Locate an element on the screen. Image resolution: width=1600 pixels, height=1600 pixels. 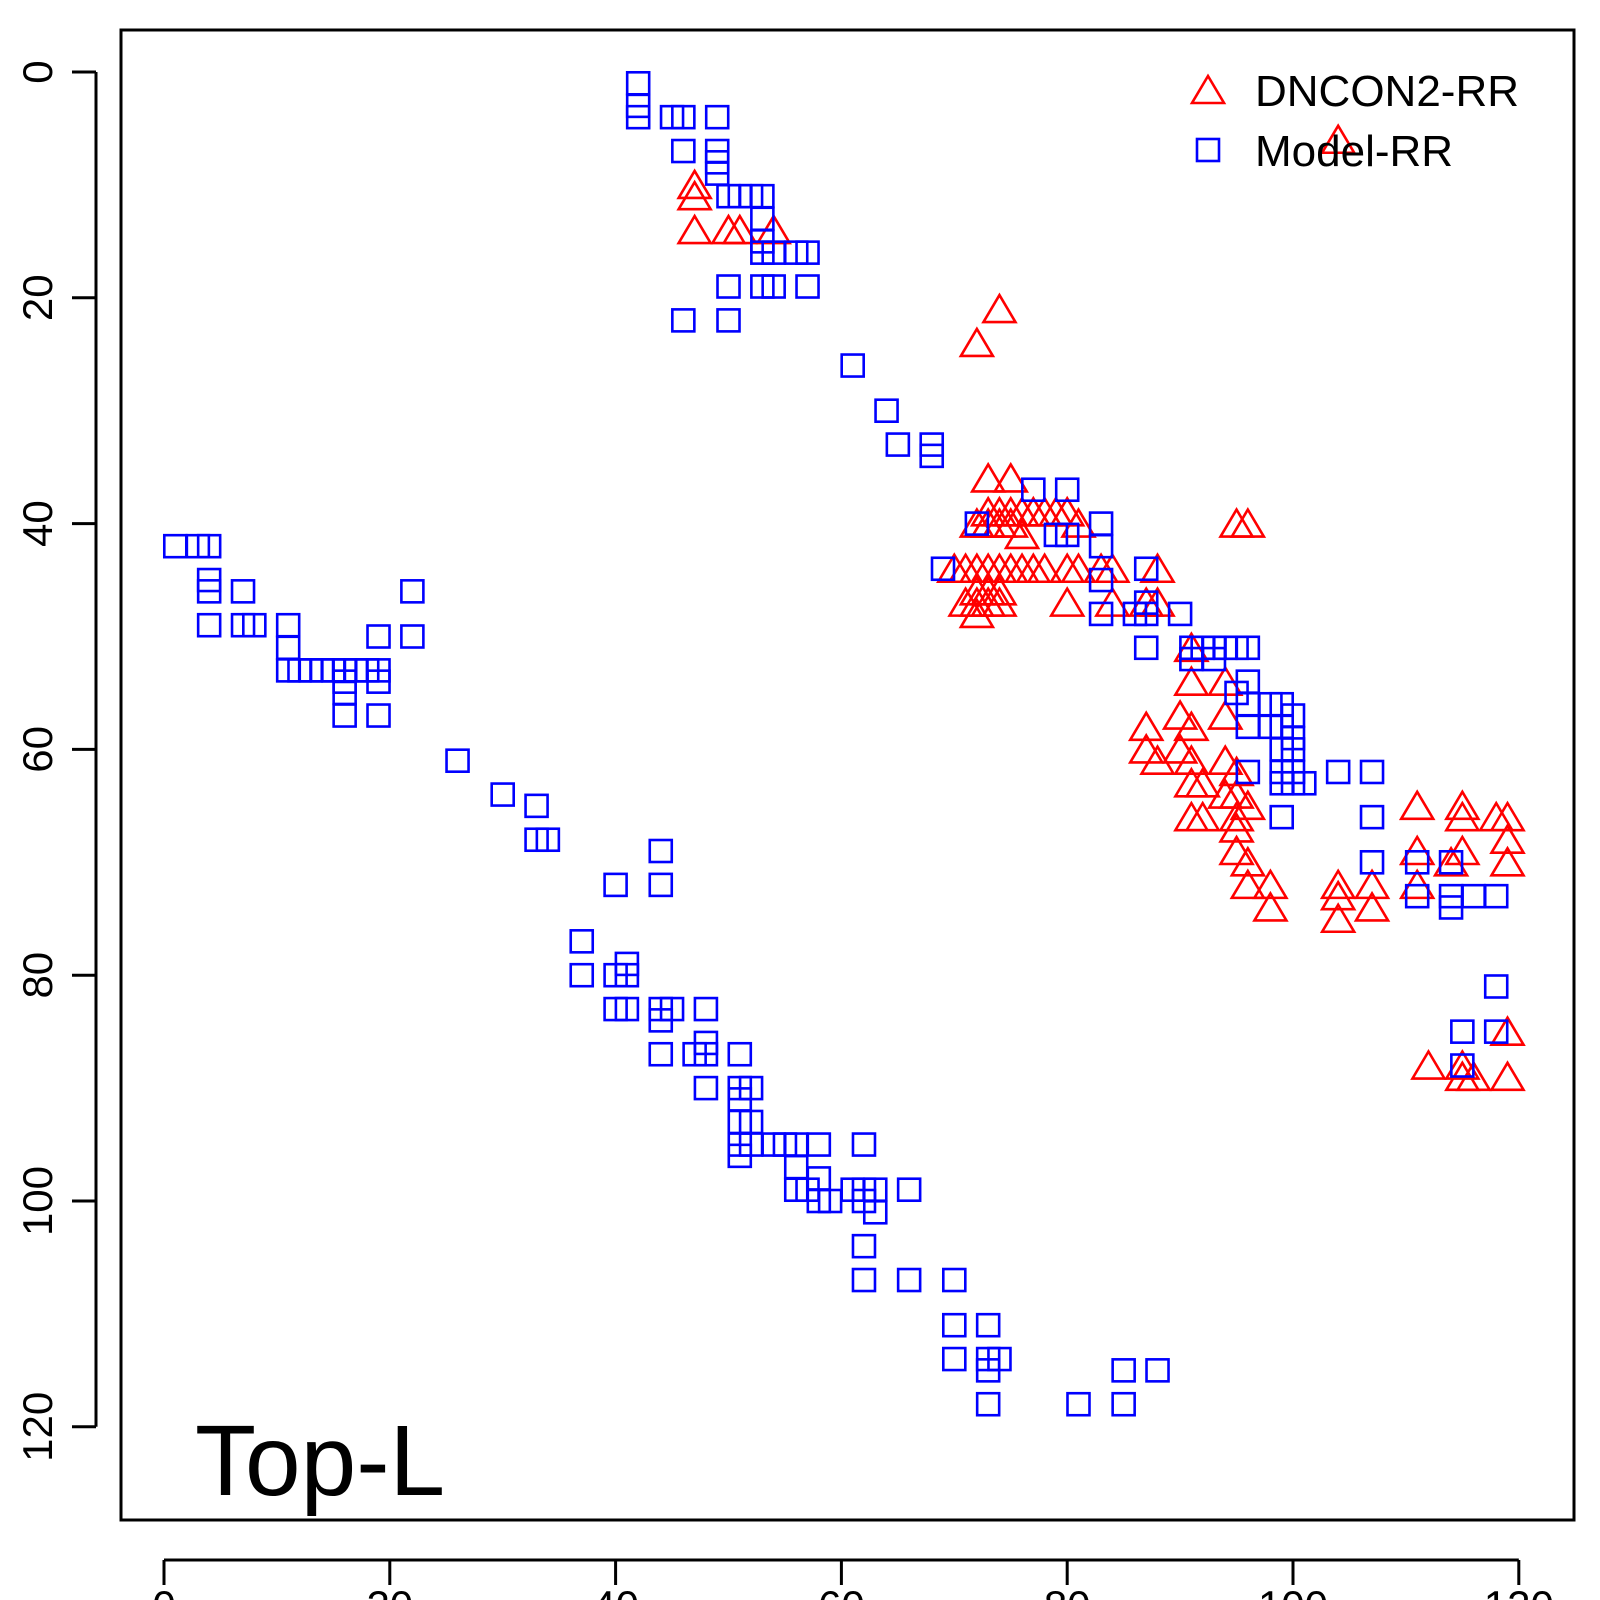
y-tick-label: 120 is located at coordinates (37, 1427).